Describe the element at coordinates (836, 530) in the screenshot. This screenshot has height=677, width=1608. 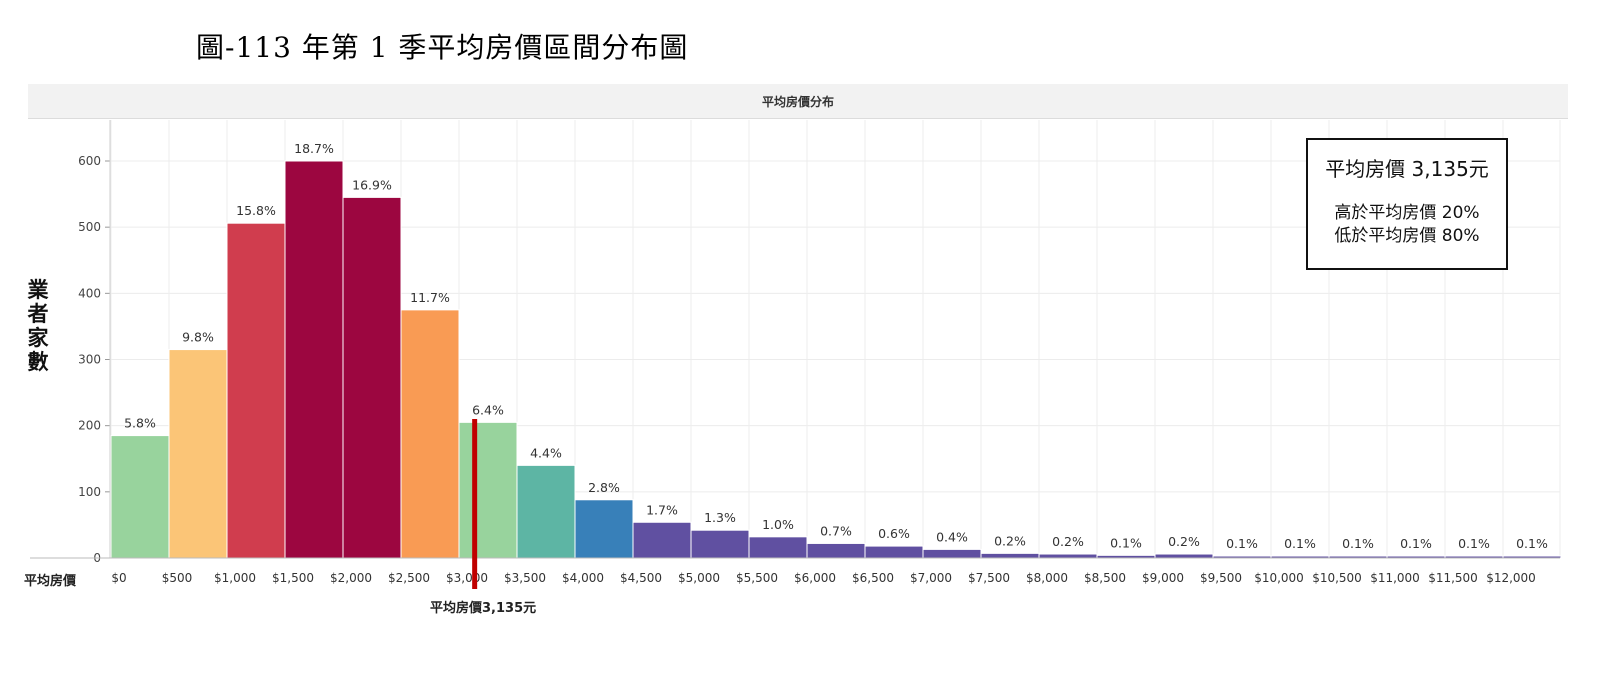
I see `bar-value-label: 0.7%` at that location.